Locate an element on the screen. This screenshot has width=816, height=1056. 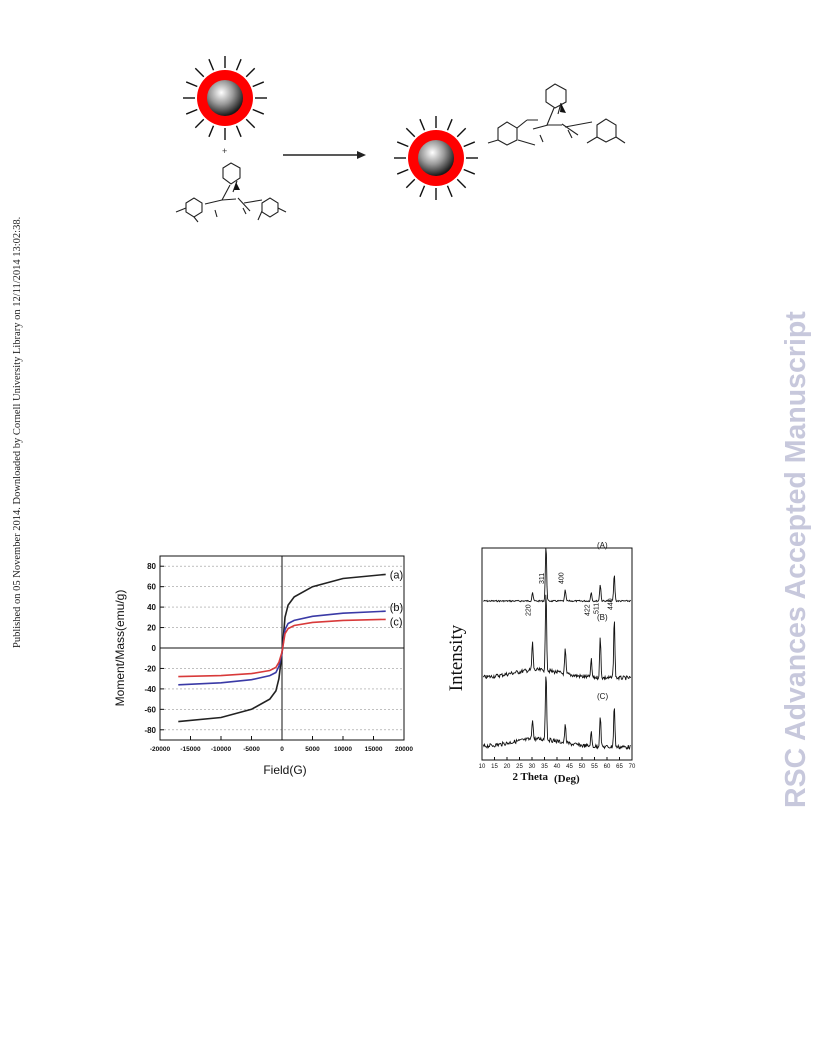
y-tick-label: 60 is located at coordinates (151, 587).